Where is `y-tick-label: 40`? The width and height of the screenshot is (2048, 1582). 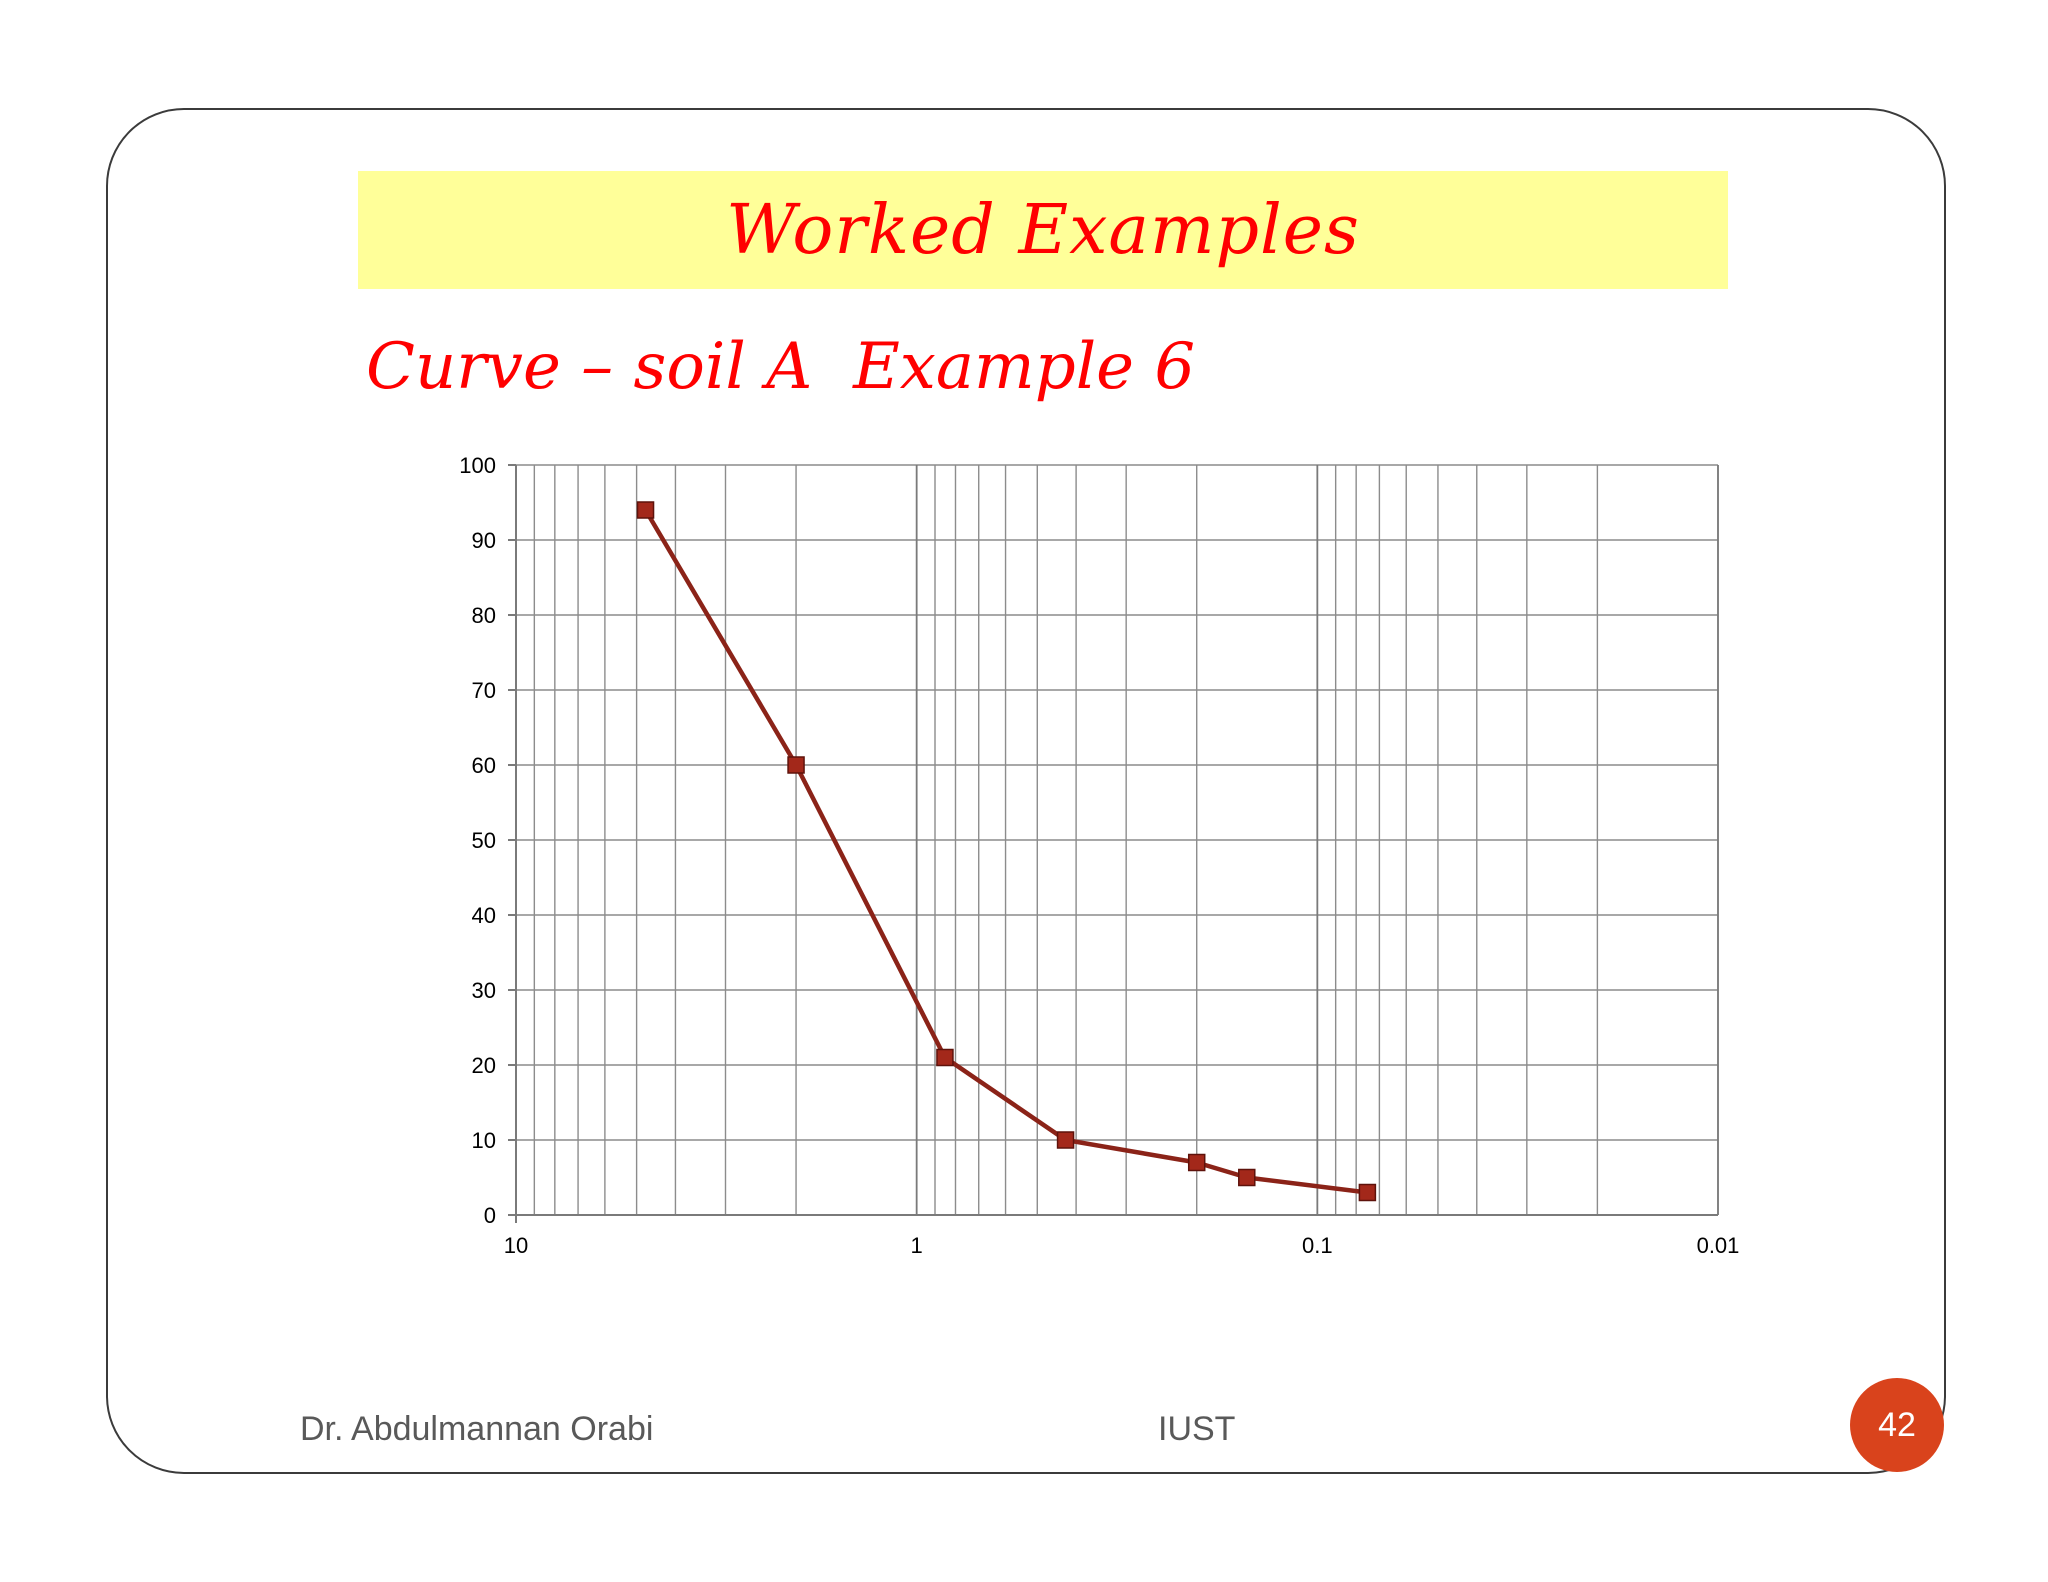
y-tick-label: 40 is located at coordinates (484, 915).